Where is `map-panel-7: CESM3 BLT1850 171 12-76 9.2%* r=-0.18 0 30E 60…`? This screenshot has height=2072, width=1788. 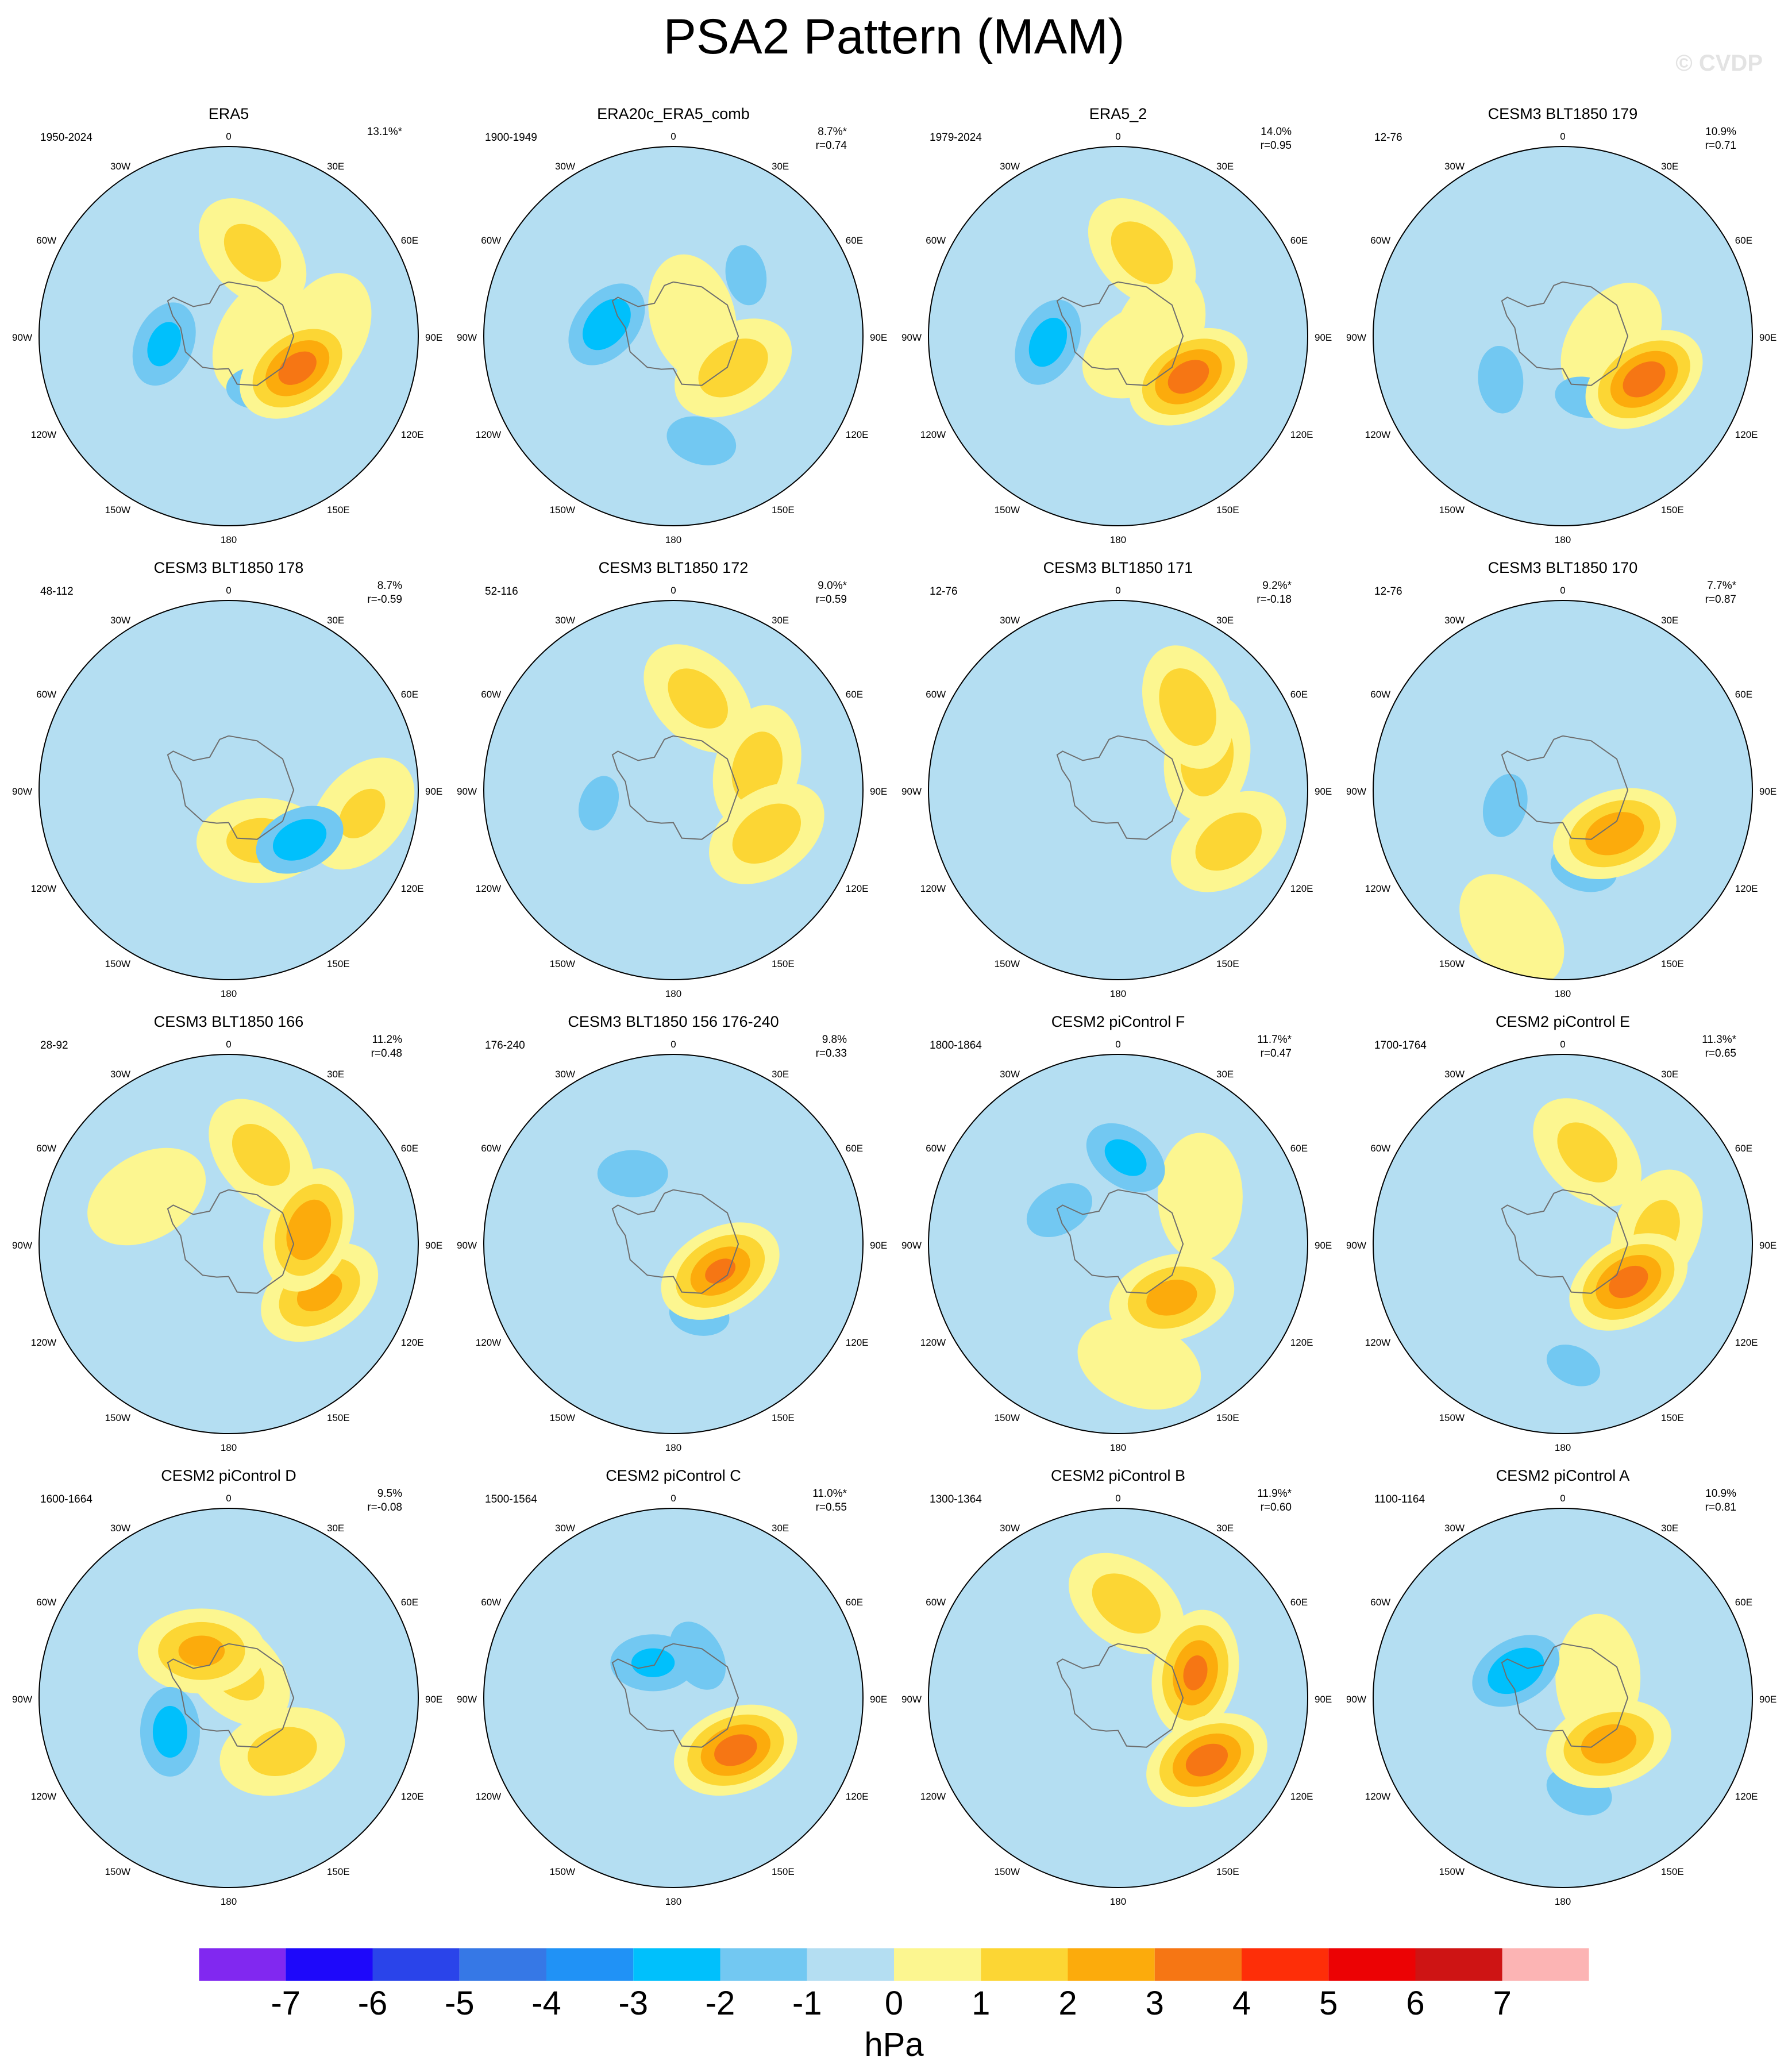
map-panel-7: CESM3 BLT1850 171 12-76 9.2%* r=-0.18 0 30E 60… is located at coordinates (1116, 779).